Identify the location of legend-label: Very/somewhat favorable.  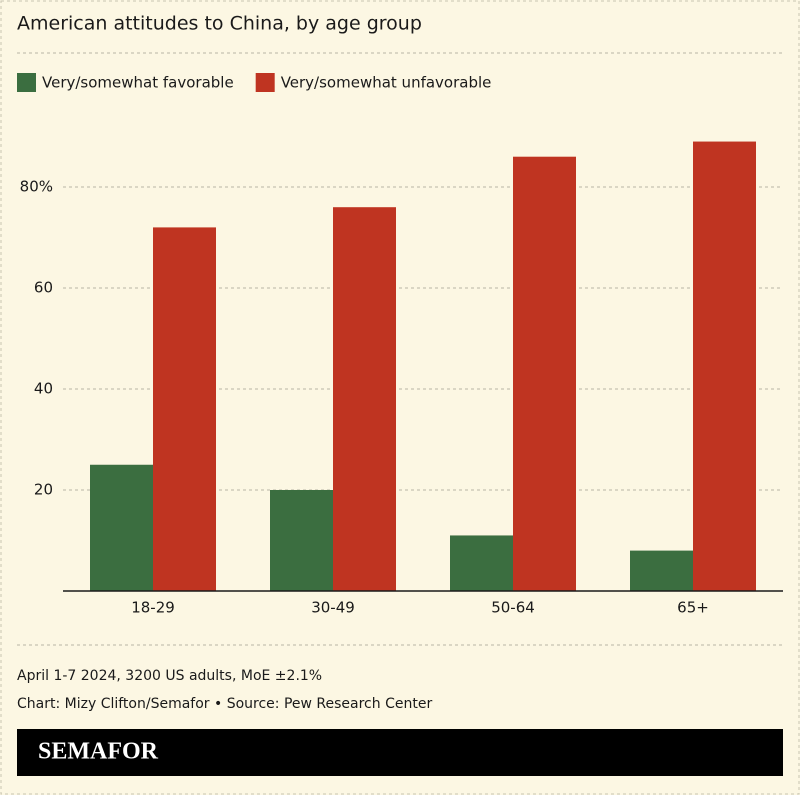
(138, 83).